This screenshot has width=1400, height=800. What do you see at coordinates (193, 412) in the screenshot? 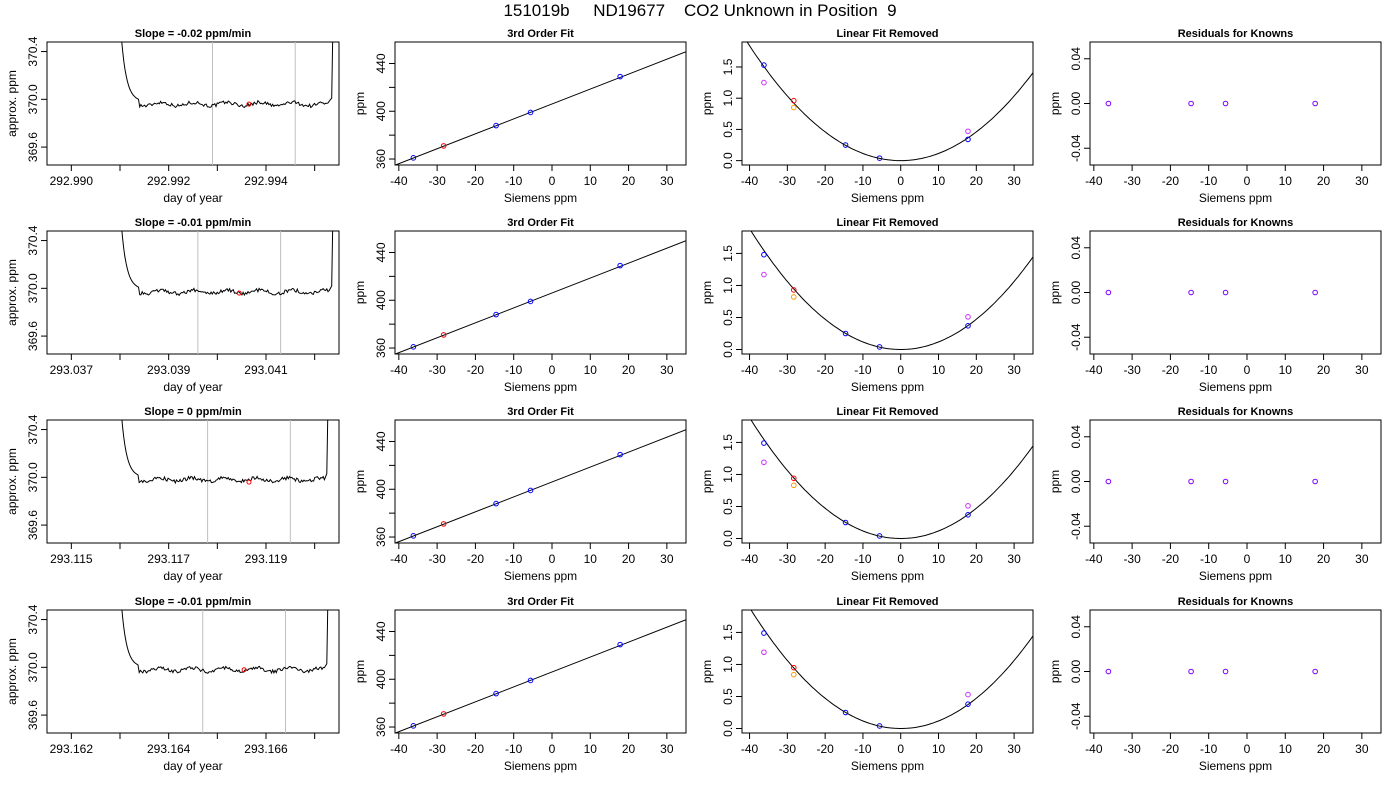
I see `panel-title: Slope = 0 ppm/min` at bounding box center [193, 412].